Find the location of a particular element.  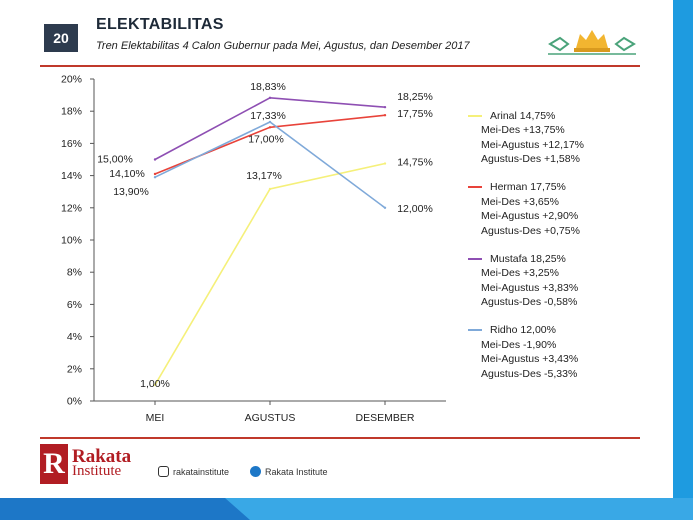

instagram-handle: rakatainstitute is located at coordinates (193, 471).